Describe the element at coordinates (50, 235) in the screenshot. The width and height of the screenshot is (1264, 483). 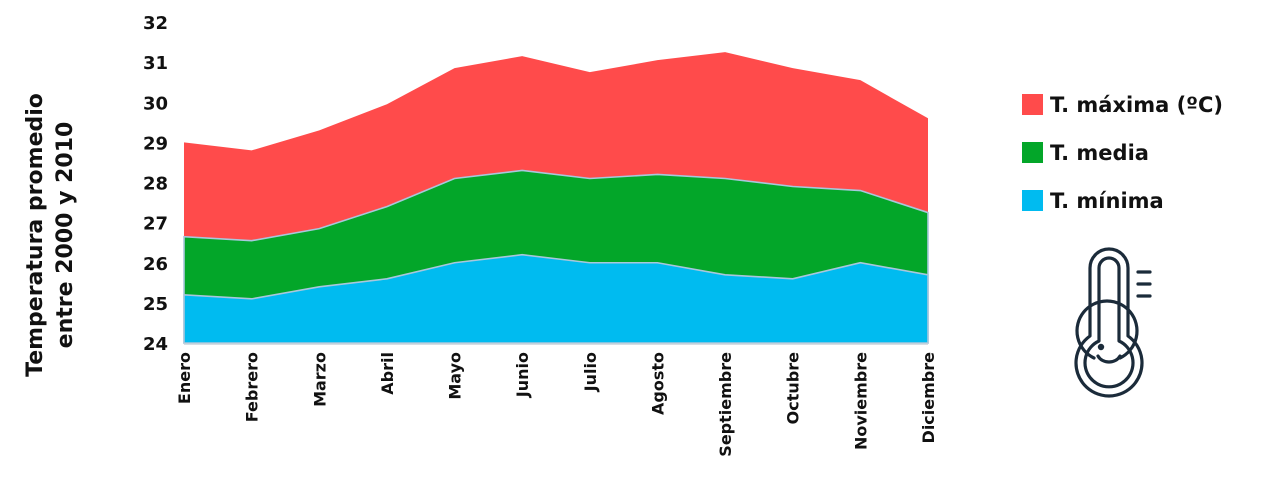
I see `y-axis-label: Temperatura promedio entre 2000 y 2010` at that location.